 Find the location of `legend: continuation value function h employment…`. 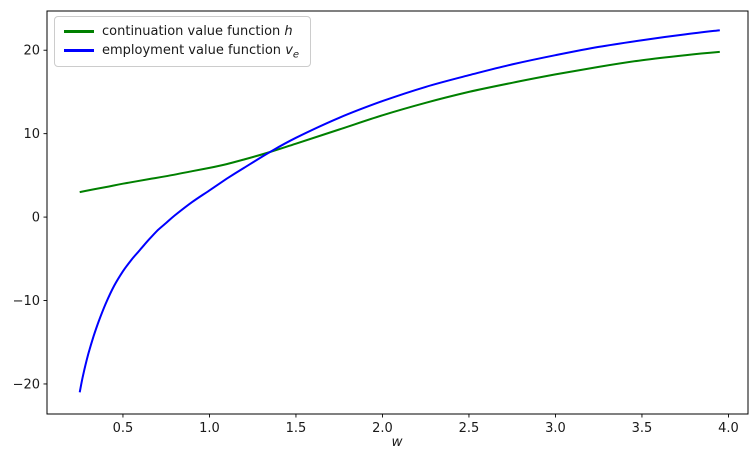

legend: continuation value function h employment… is located at coordinates (183, 41).